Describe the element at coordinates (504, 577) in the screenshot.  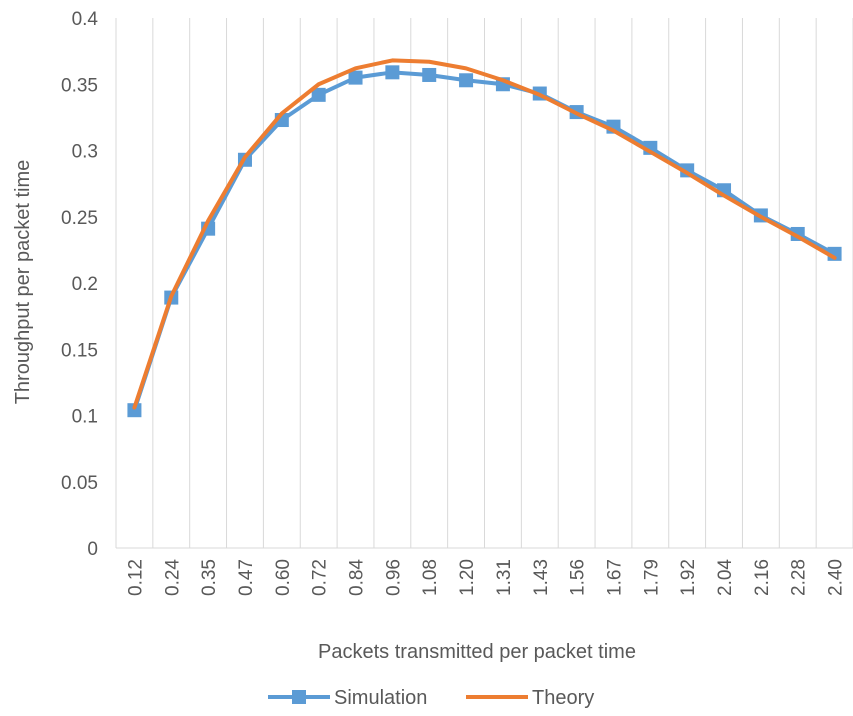
I see `x-tick-label: 1.31` at that location.